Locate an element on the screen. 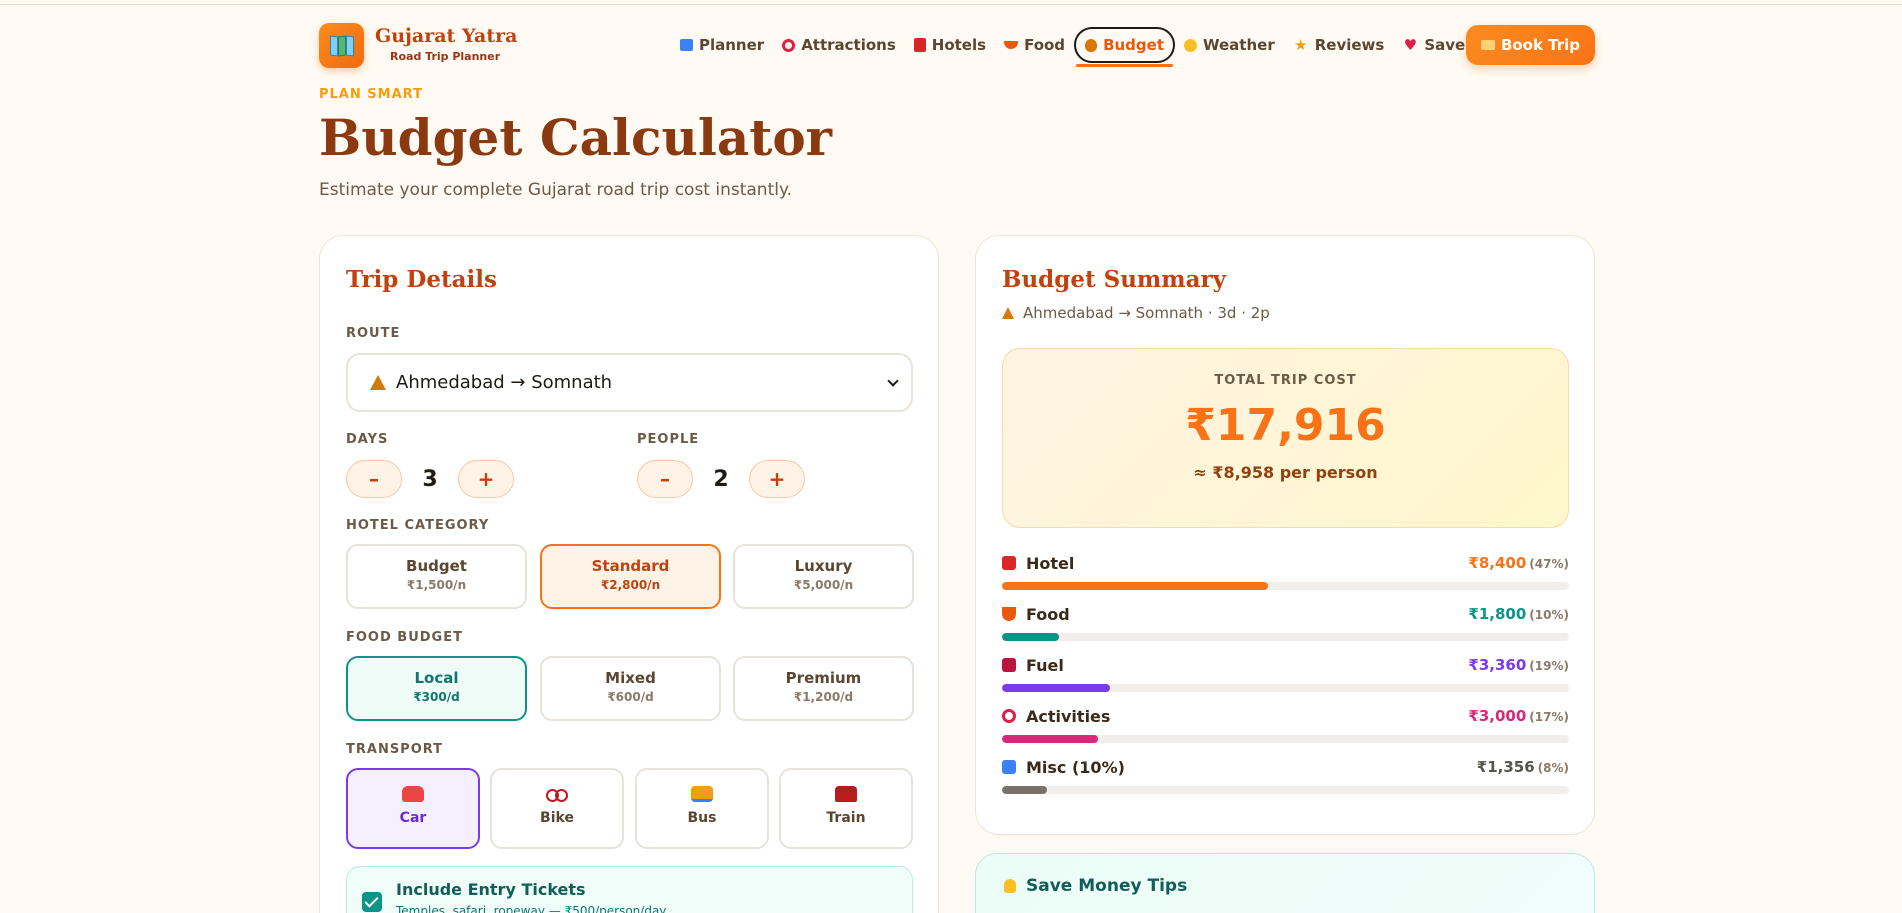 The image size is (1902, 913). option-name: Mixed is located at coordinates (630, 678).